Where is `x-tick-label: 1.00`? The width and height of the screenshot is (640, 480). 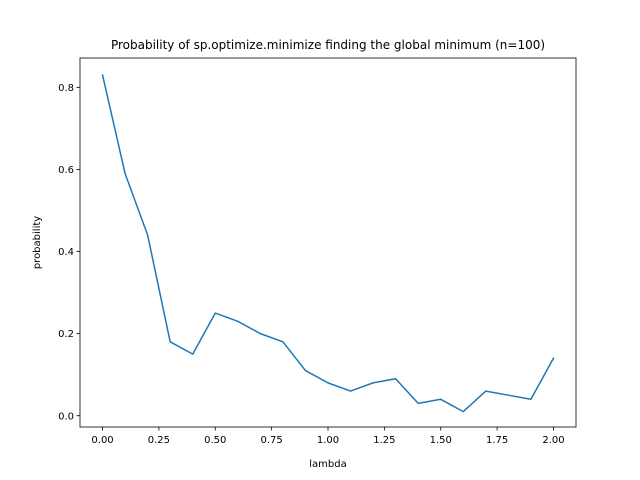 x-tick-label: 1.00 is located at coordinates (328, 440).